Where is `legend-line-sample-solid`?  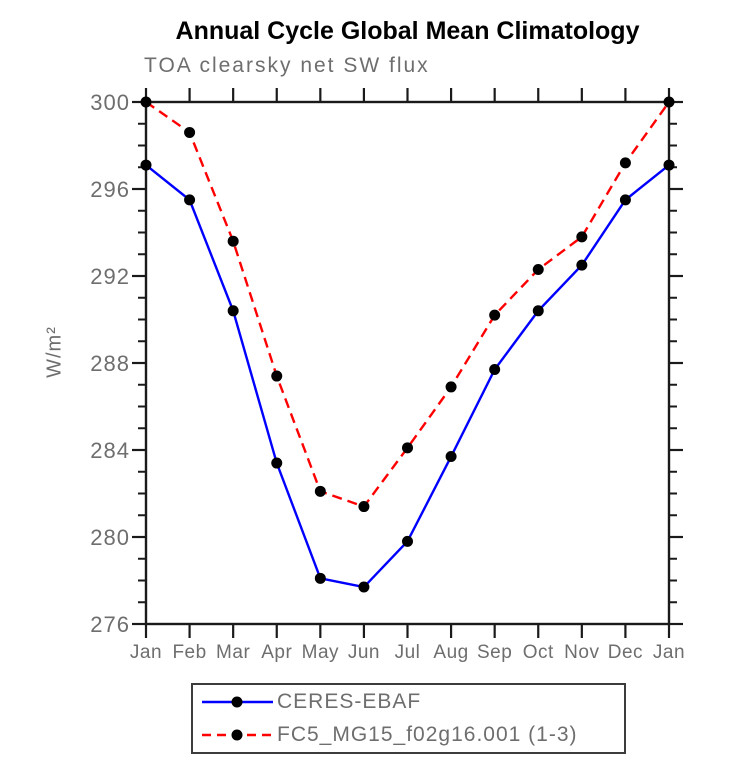
legend-line-sample-solid is located at coordinates (237, 702).